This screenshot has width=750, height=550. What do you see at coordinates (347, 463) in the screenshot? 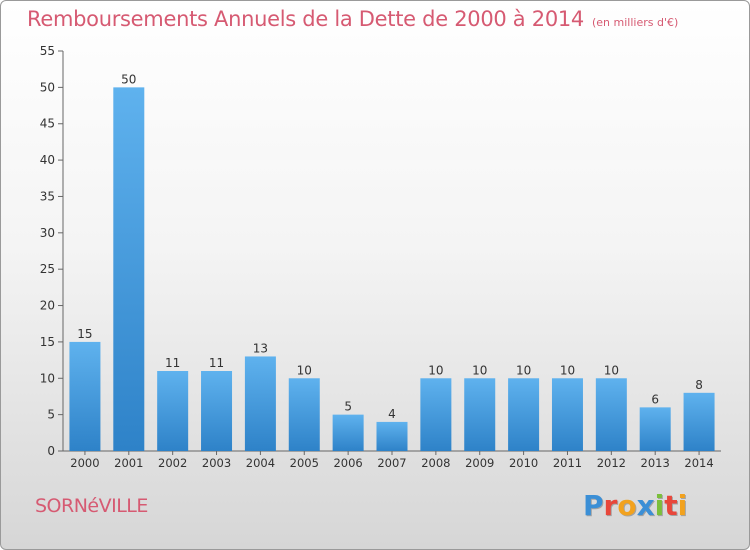
I see `x-tick-label: 2006` at bounding box center [347, 463].